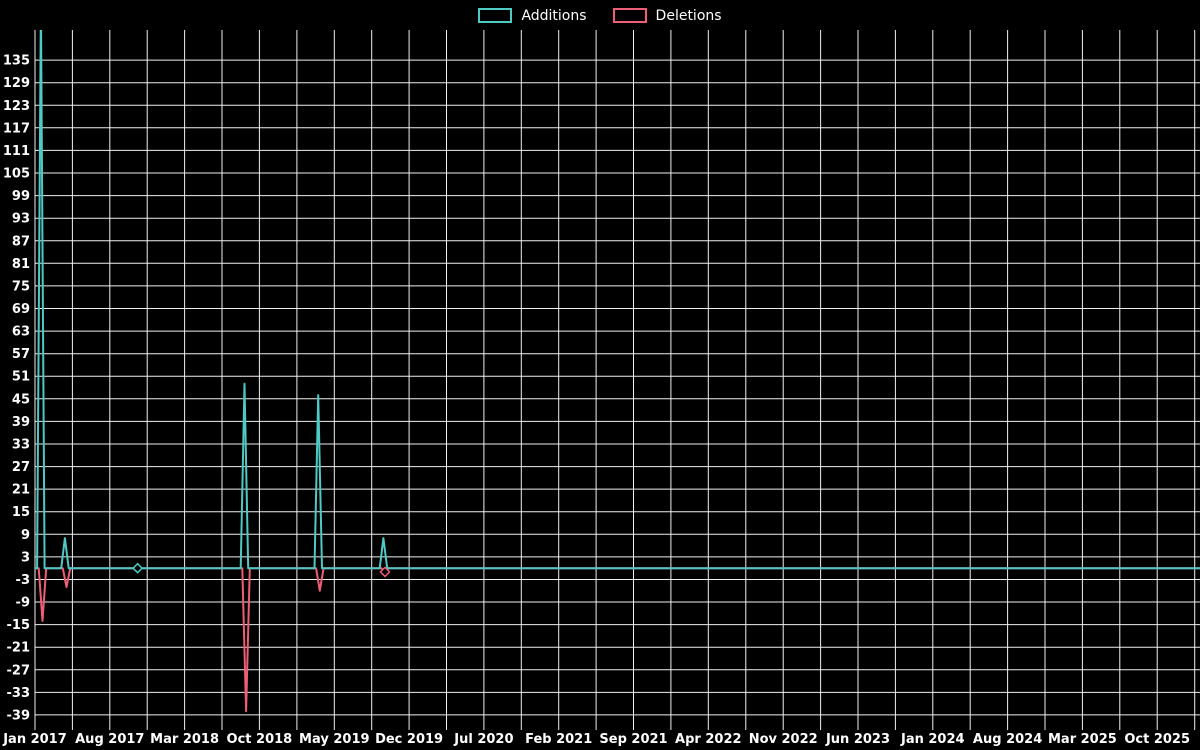  Describe the element at coordinates (21, 264) in the screenshot. I see `y-tick-label: 81` at that location.